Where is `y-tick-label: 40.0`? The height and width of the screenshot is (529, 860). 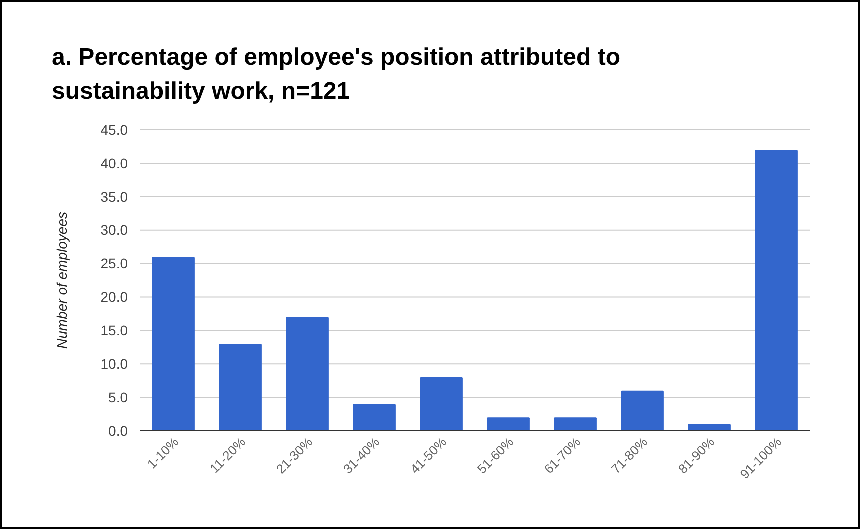 y-tick-label: 40.0 is located at coordinates (114, 163).